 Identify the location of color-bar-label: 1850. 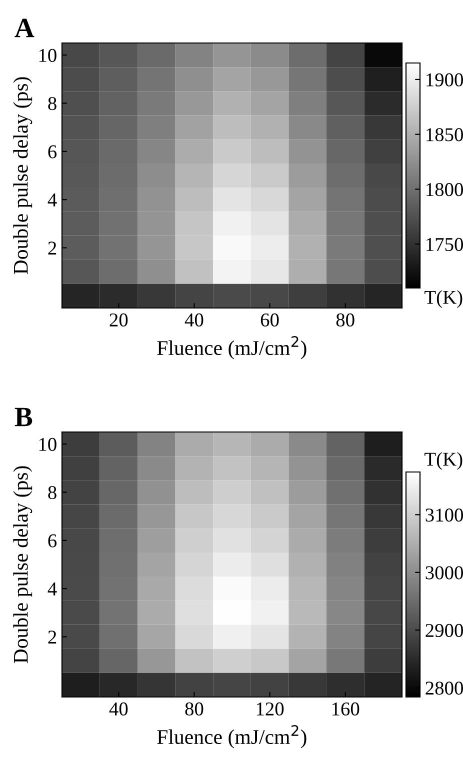
(444, 135).